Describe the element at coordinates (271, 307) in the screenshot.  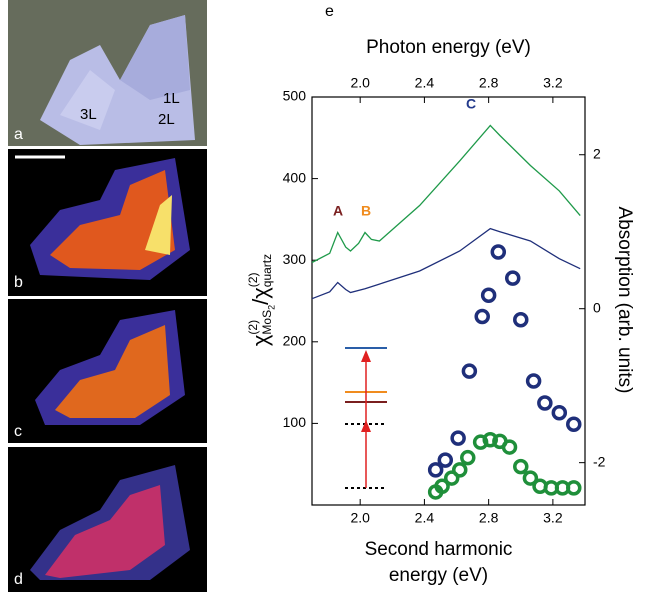
I see `y-axis-title-part: 2` at that location.